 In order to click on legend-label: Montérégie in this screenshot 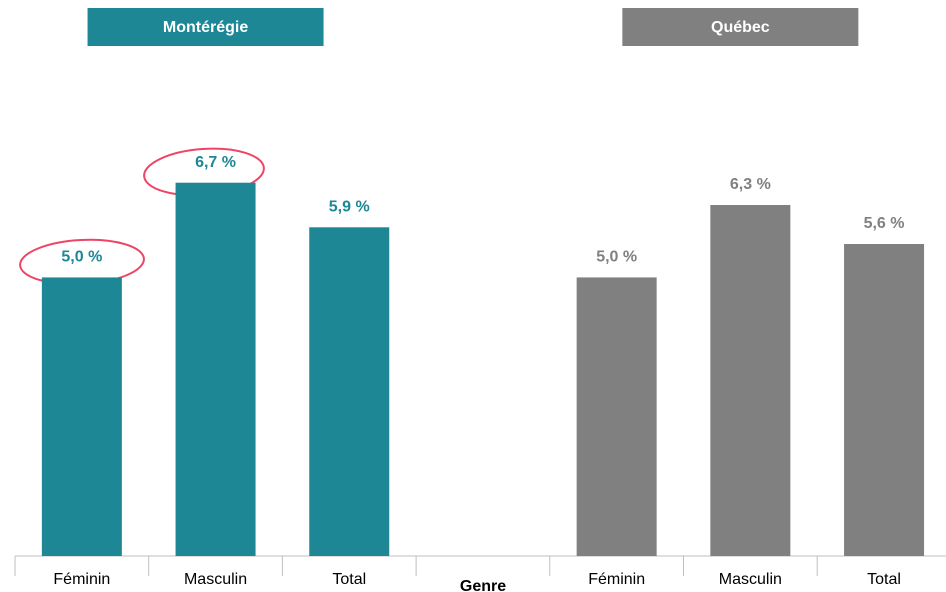, I will do `click(205, 27)`.